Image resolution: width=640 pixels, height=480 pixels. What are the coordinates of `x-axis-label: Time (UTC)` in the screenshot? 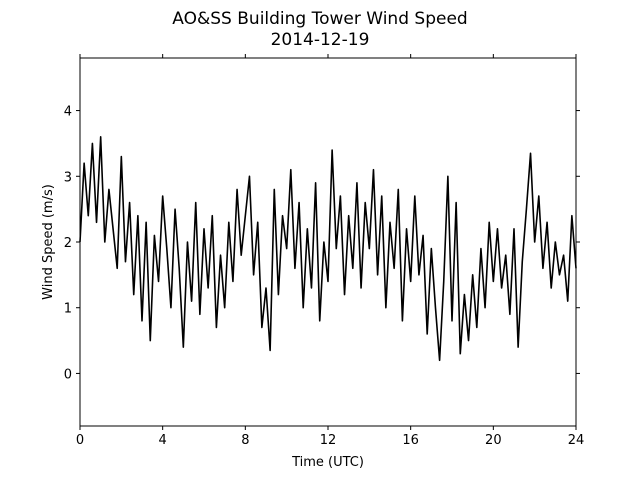 It's located at (327, 462).